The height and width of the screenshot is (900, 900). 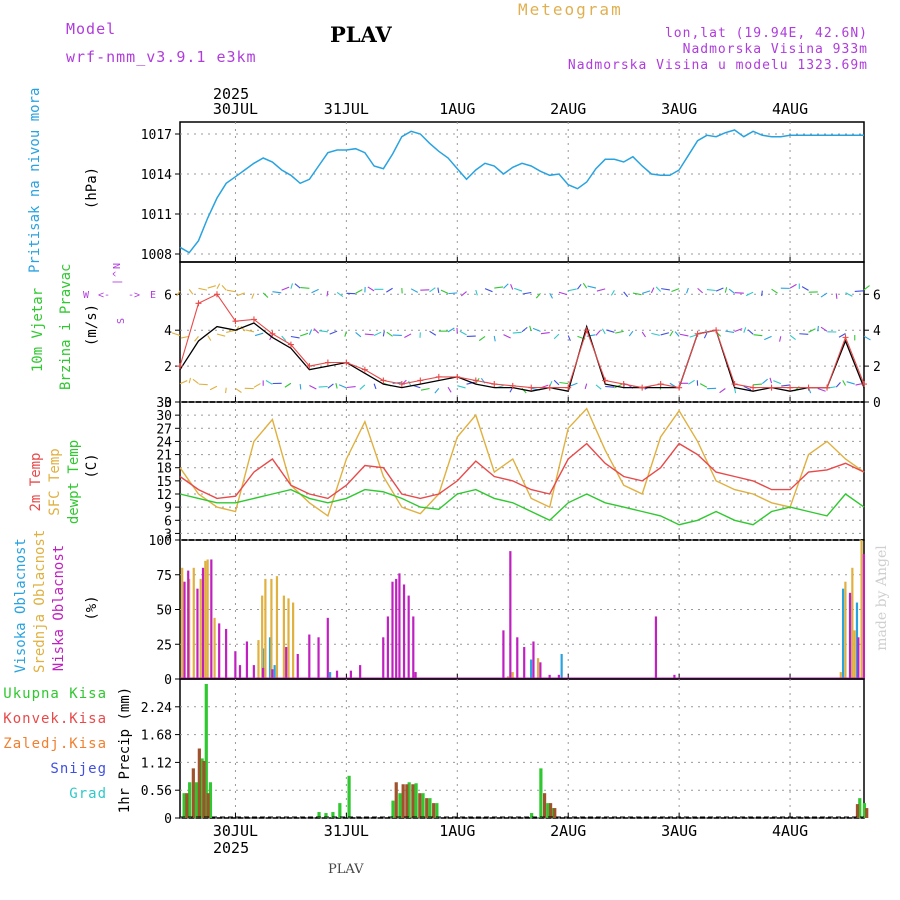 What do you see at coordinates (346, 831) in the screenshot?
I see `date-bottom-label: 31JUL` at bounding box center [346, 831].